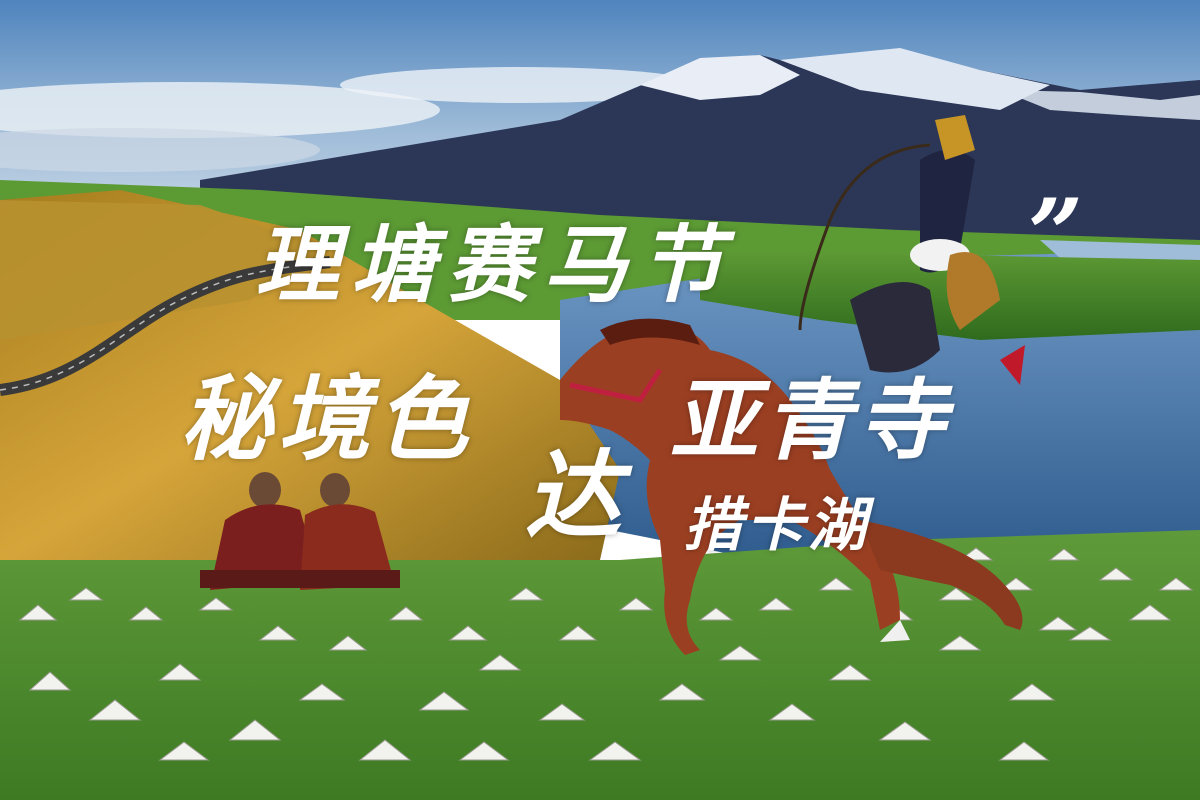 Image resolution: width=1200 pixels, height=800 pixels. I want to click on title-line-2-right: 亚青寺, so click(811, 420).